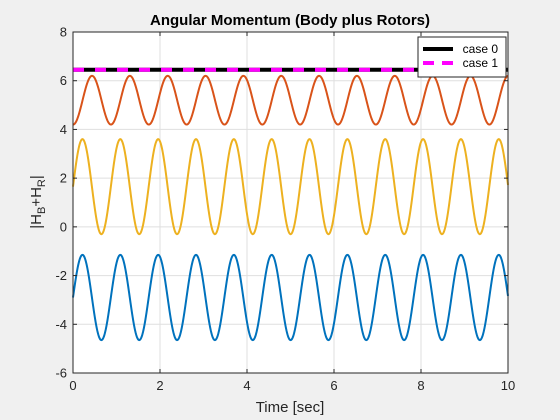 Image resolution: width=560 pixels, height=420 pixels. What do you see at coordinates (63, 80) in the screenshot?
I see `y-tick-label: 6` at bounding box center [63, 80].